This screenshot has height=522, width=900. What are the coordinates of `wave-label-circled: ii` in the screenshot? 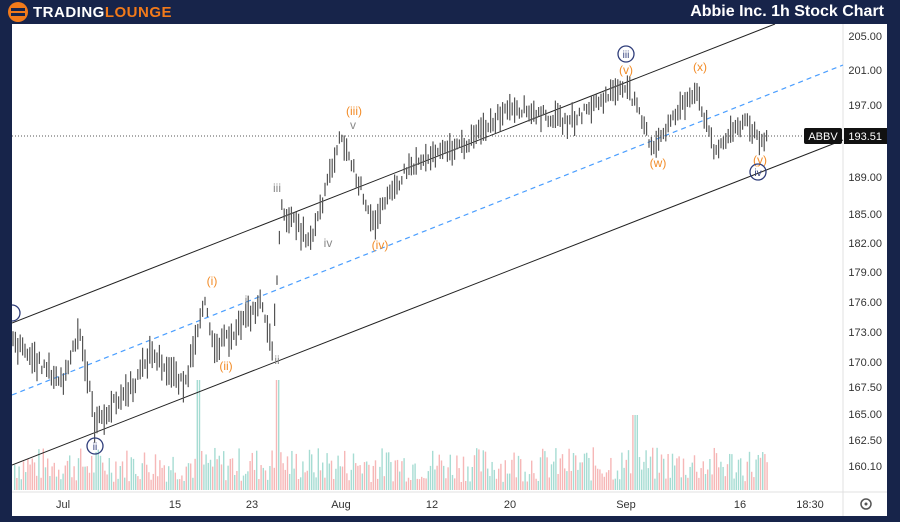 It's located at (95, 447).